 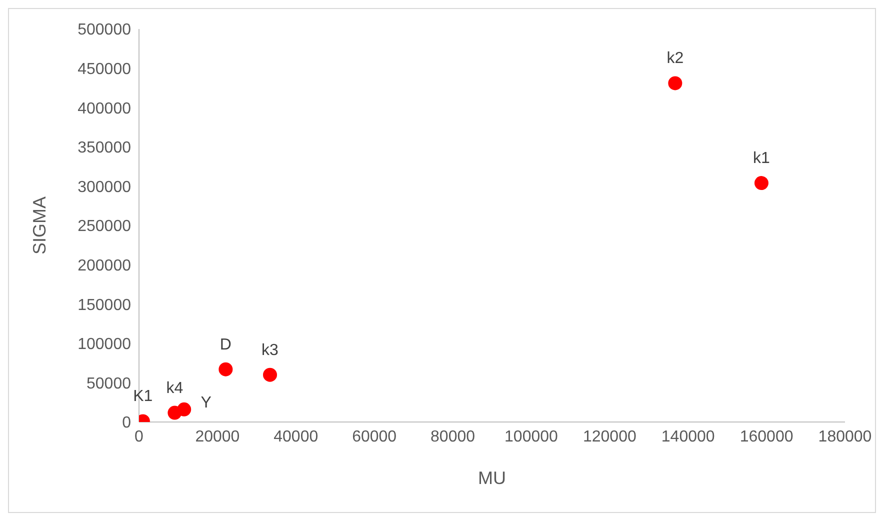 I want to click on x-tick-label: 60000, so click(x=374, y=437).